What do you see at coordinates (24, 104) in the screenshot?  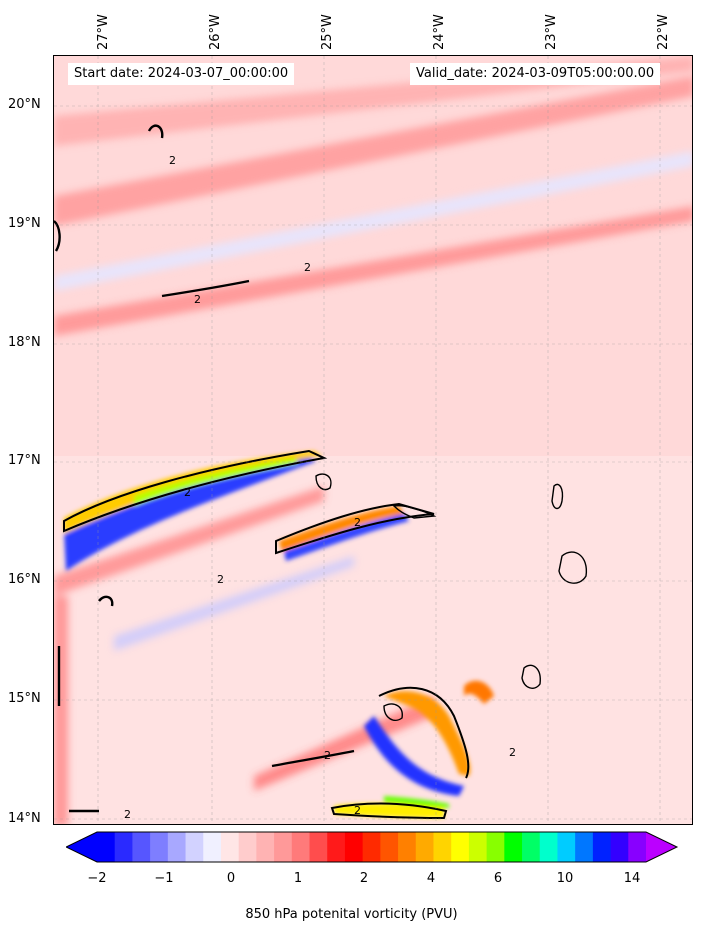 I see `lat-label-20n: 20°N` at bounding box center [24, 104].